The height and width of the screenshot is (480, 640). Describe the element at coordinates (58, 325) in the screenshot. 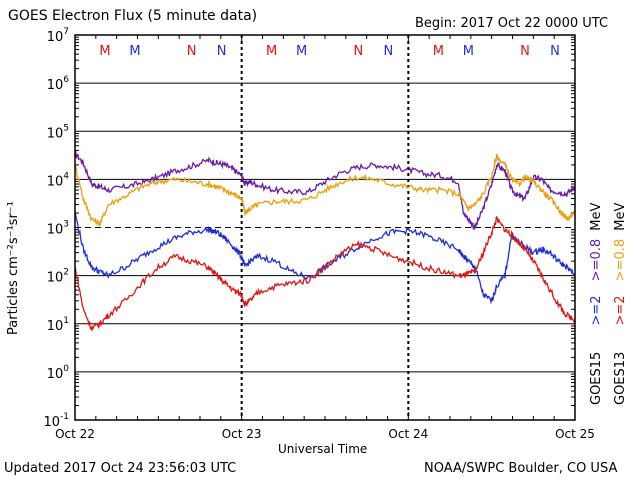

I see `y-tick-label-2: 10¹` at that location.